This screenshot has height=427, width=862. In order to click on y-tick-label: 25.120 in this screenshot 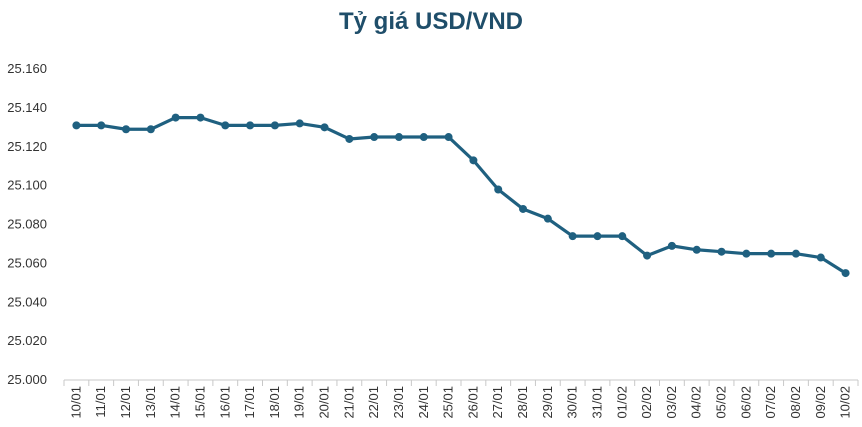, I will do `click(27, 146)`.